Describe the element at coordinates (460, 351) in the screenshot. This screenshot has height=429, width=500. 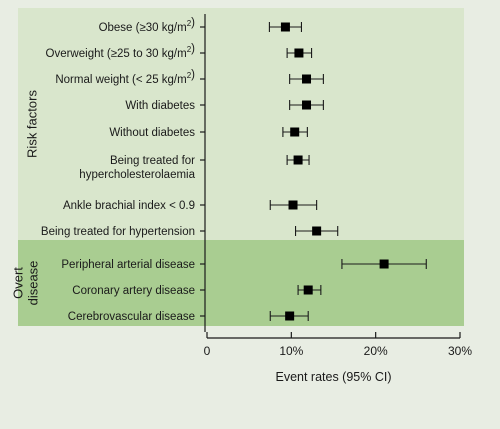
I see `x-tick-label-3: 30%` at that location.